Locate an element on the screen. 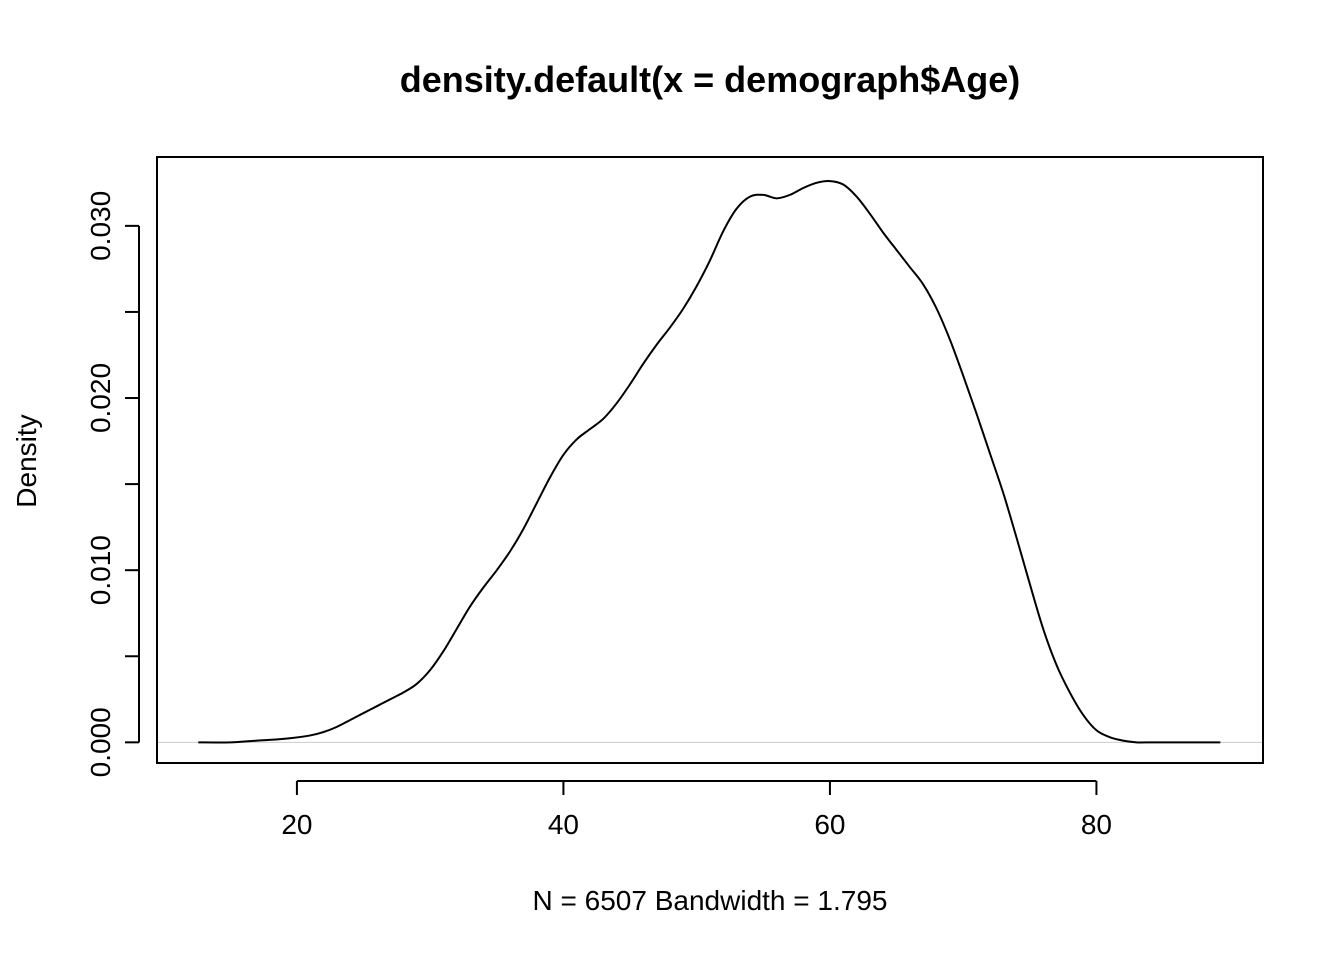 This screenshot has height=960, width=1344. x-tick-label: 40 is located at coordinates (563, 824).